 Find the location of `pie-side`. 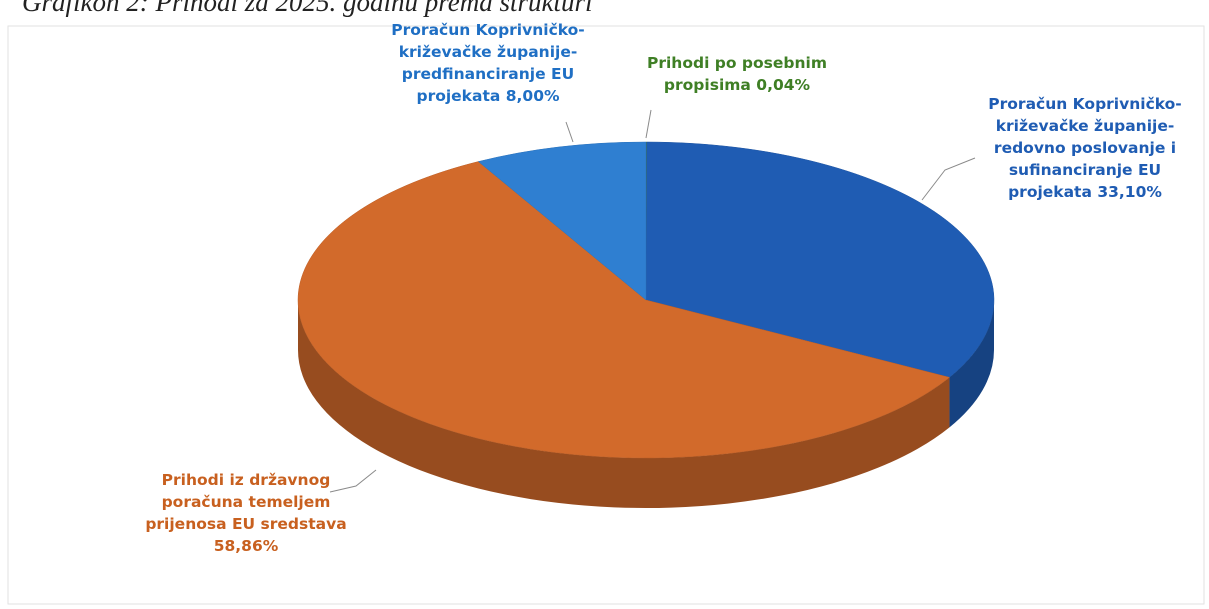

pie-side is located at coordinates (971, 364).